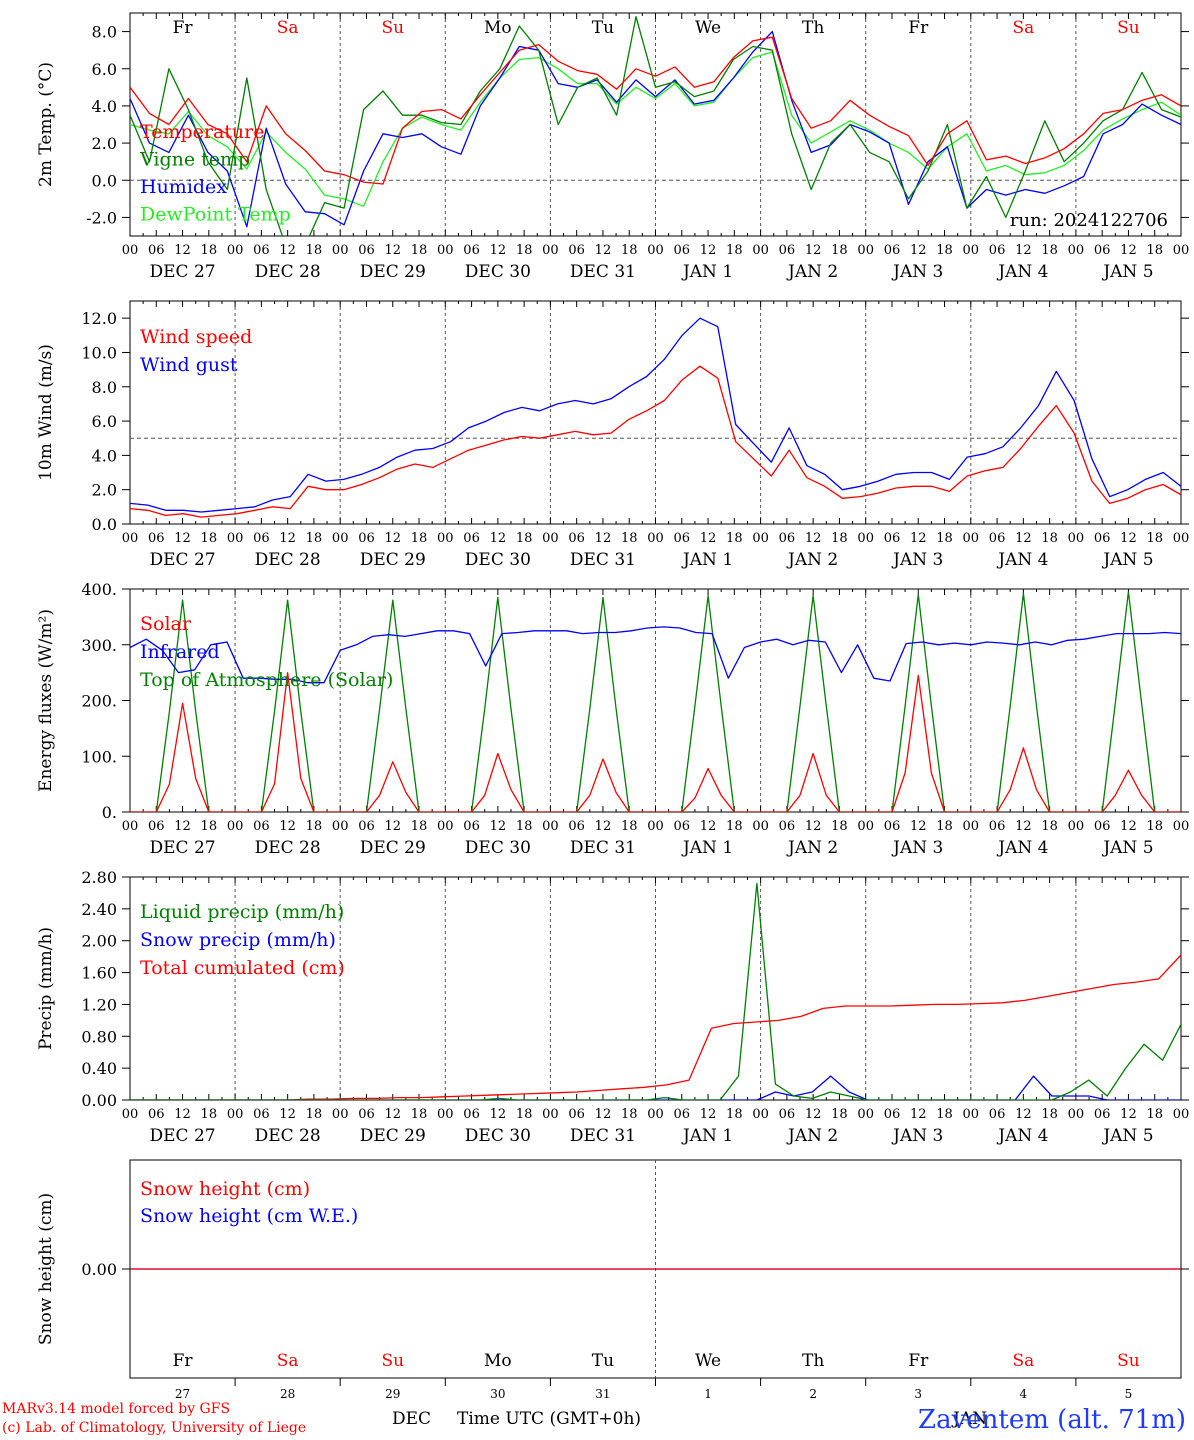 Image resolution: width=1194 pixels, height=1440 pixels. I want to click on legend-entry: Vigne temp, so click(194, 160).